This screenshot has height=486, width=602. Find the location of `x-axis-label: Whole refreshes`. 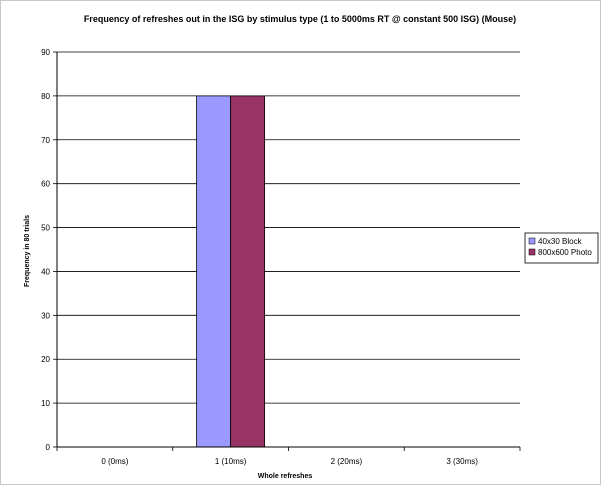

x-axis-label: Whole refreshes is located at coordinates (285, 476).